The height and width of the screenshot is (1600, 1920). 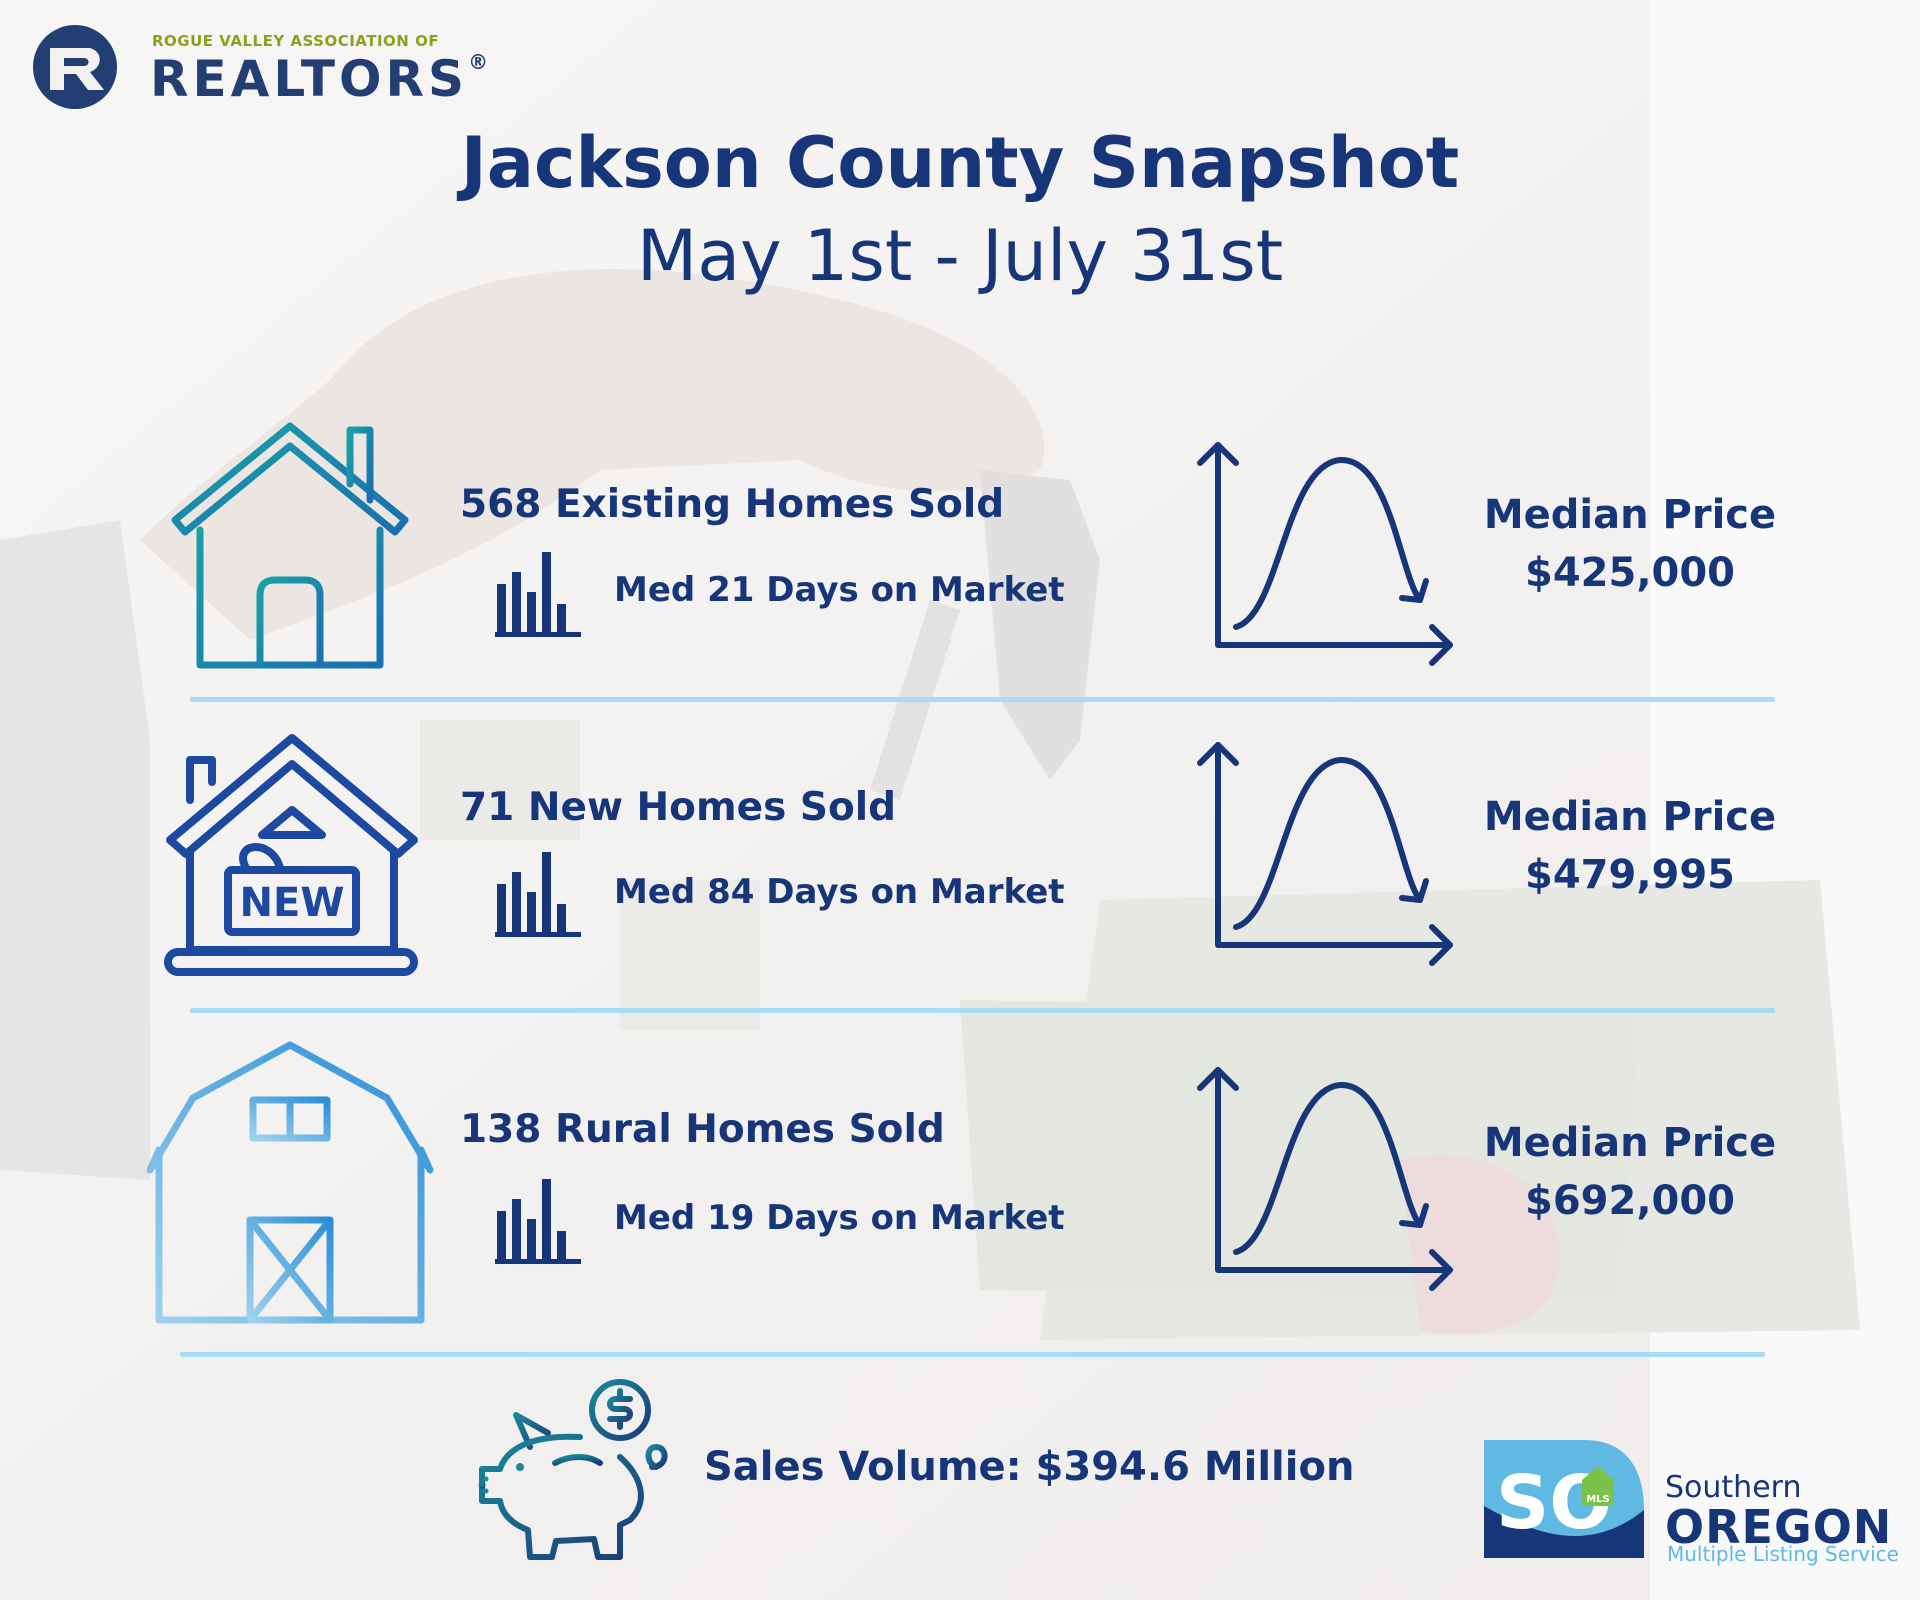 What do you see at coordinates (1630, 817) in the screenshot?
I see `row2-median-label: Median Price` at bounding box center [1630, 817].